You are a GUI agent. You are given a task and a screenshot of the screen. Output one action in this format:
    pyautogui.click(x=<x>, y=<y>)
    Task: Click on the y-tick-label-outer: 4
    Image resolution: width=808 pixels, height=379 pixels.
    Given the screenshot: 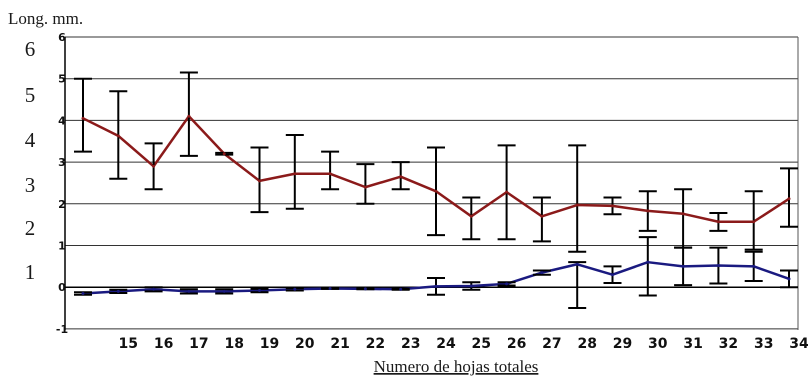 What is the action you would take?
    pyautogui.click(x=30, y=140)
    